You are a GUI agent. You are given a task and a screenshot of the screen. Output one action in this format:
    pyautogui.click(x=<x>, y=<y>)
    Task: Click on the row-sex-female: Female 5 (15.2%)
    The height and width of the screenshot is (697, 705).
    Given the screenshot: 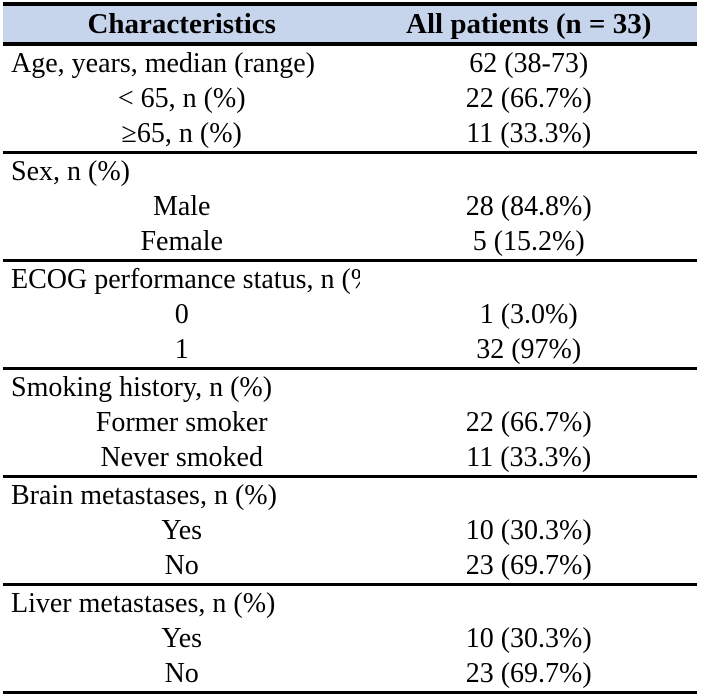 What is the action you would take?
    pyautogui.click(x=350, y=242)
    